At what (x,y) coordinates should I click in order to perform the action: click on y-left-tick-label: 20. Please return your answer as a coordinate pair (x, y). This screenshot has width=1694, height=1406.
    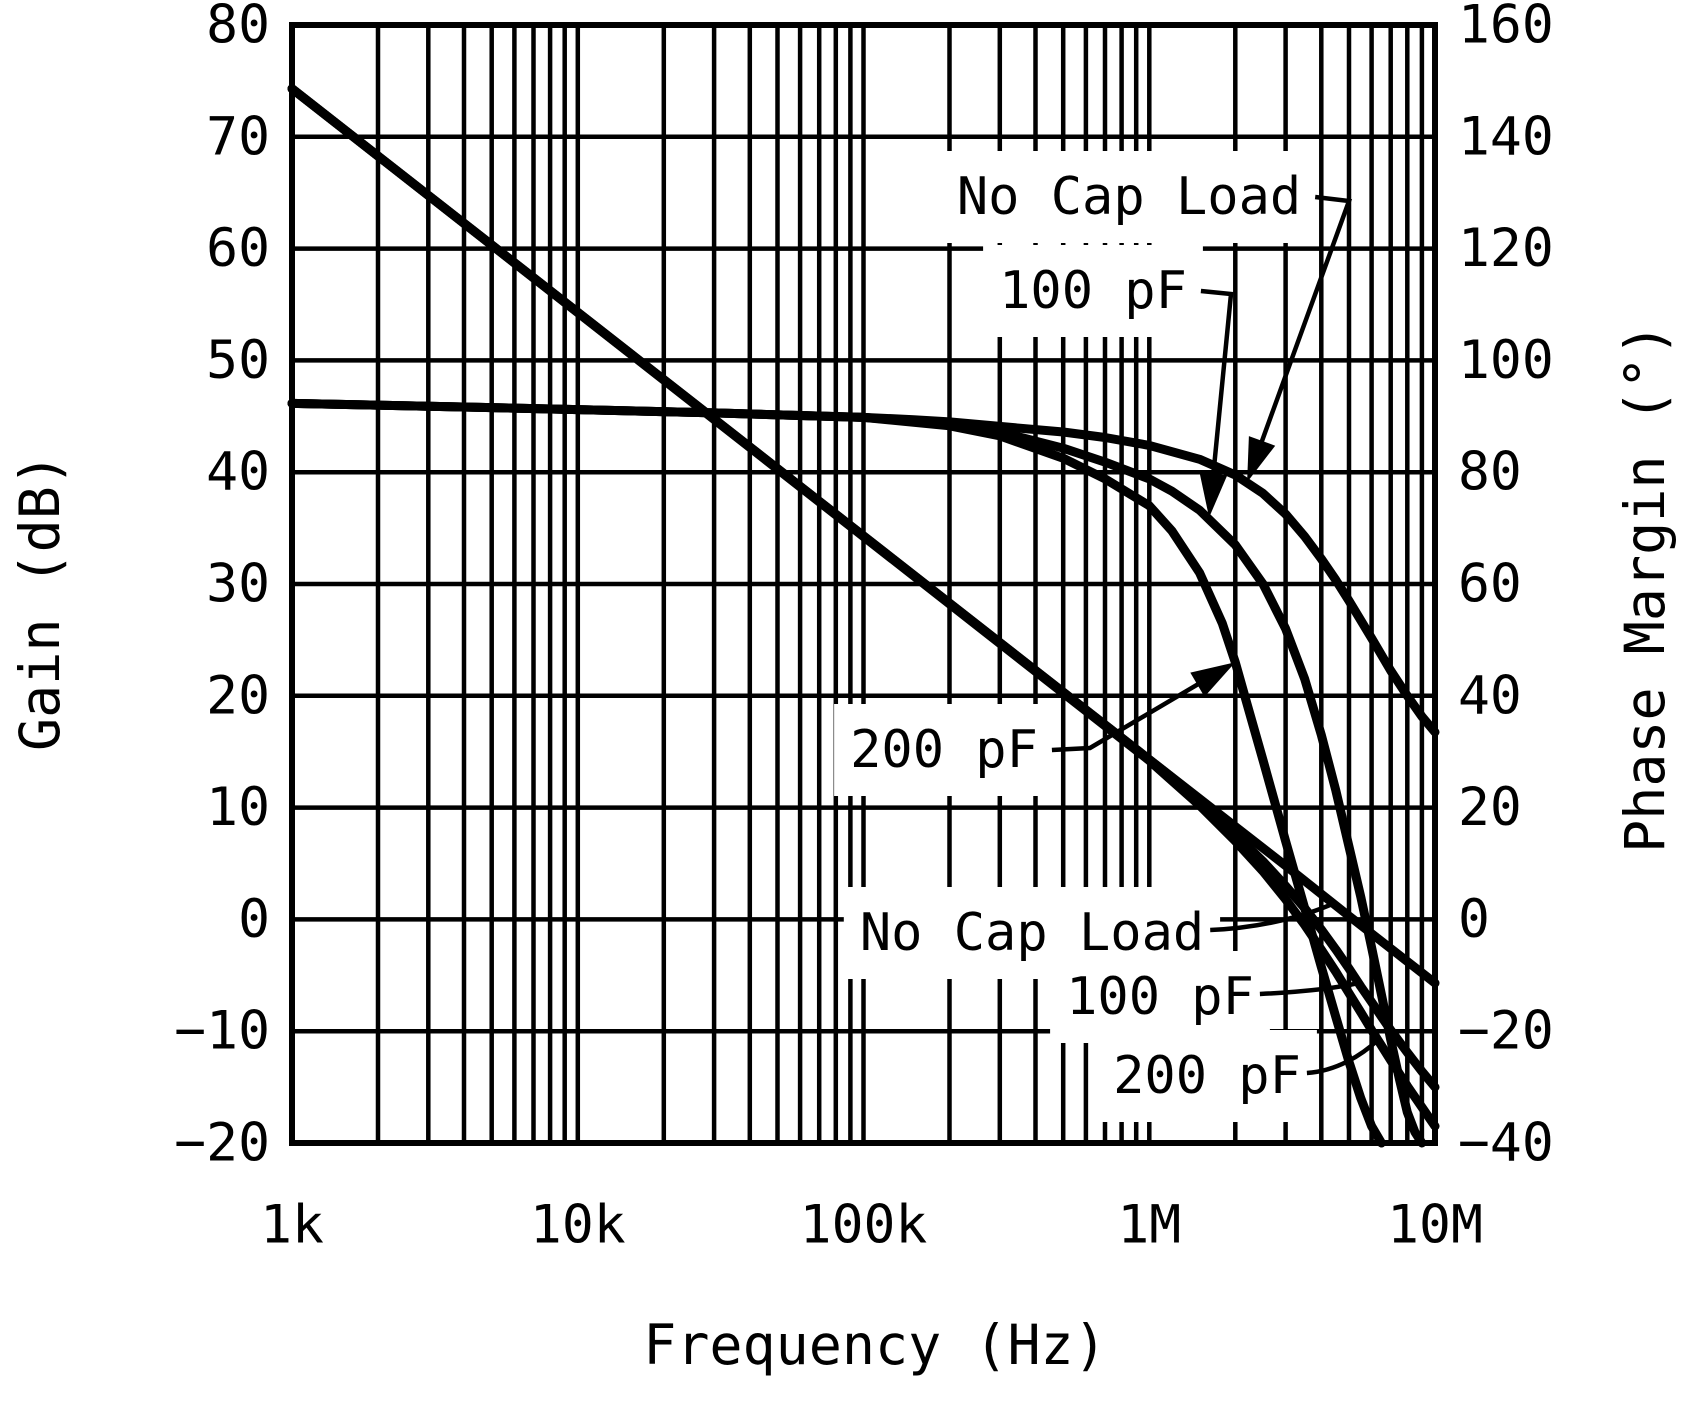
    Looking at the image, I should click on (238, 695).